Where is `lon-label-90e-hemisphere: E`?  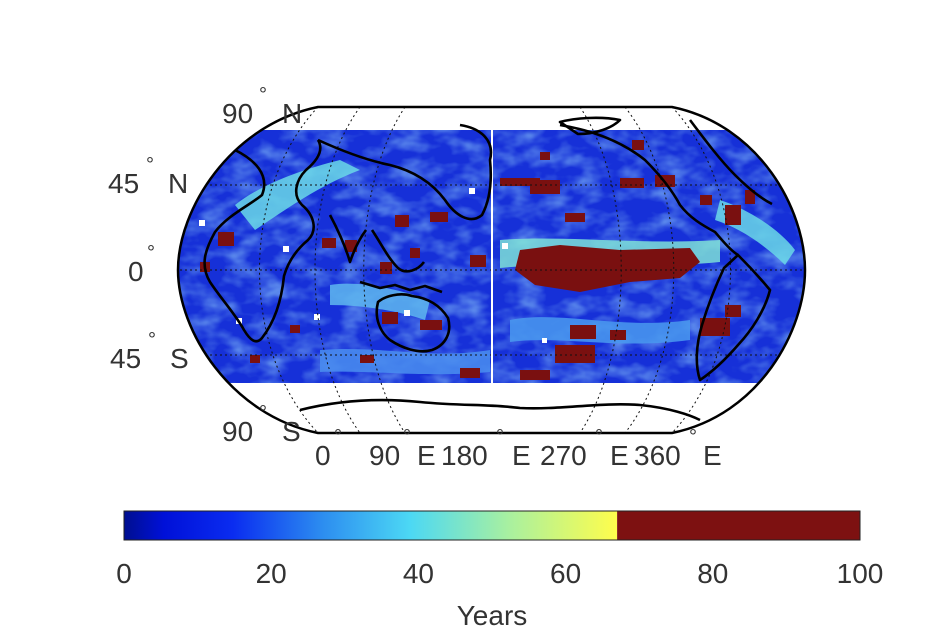 lon-label-90e-hemisphere: E is located at coordinates (426, 455).